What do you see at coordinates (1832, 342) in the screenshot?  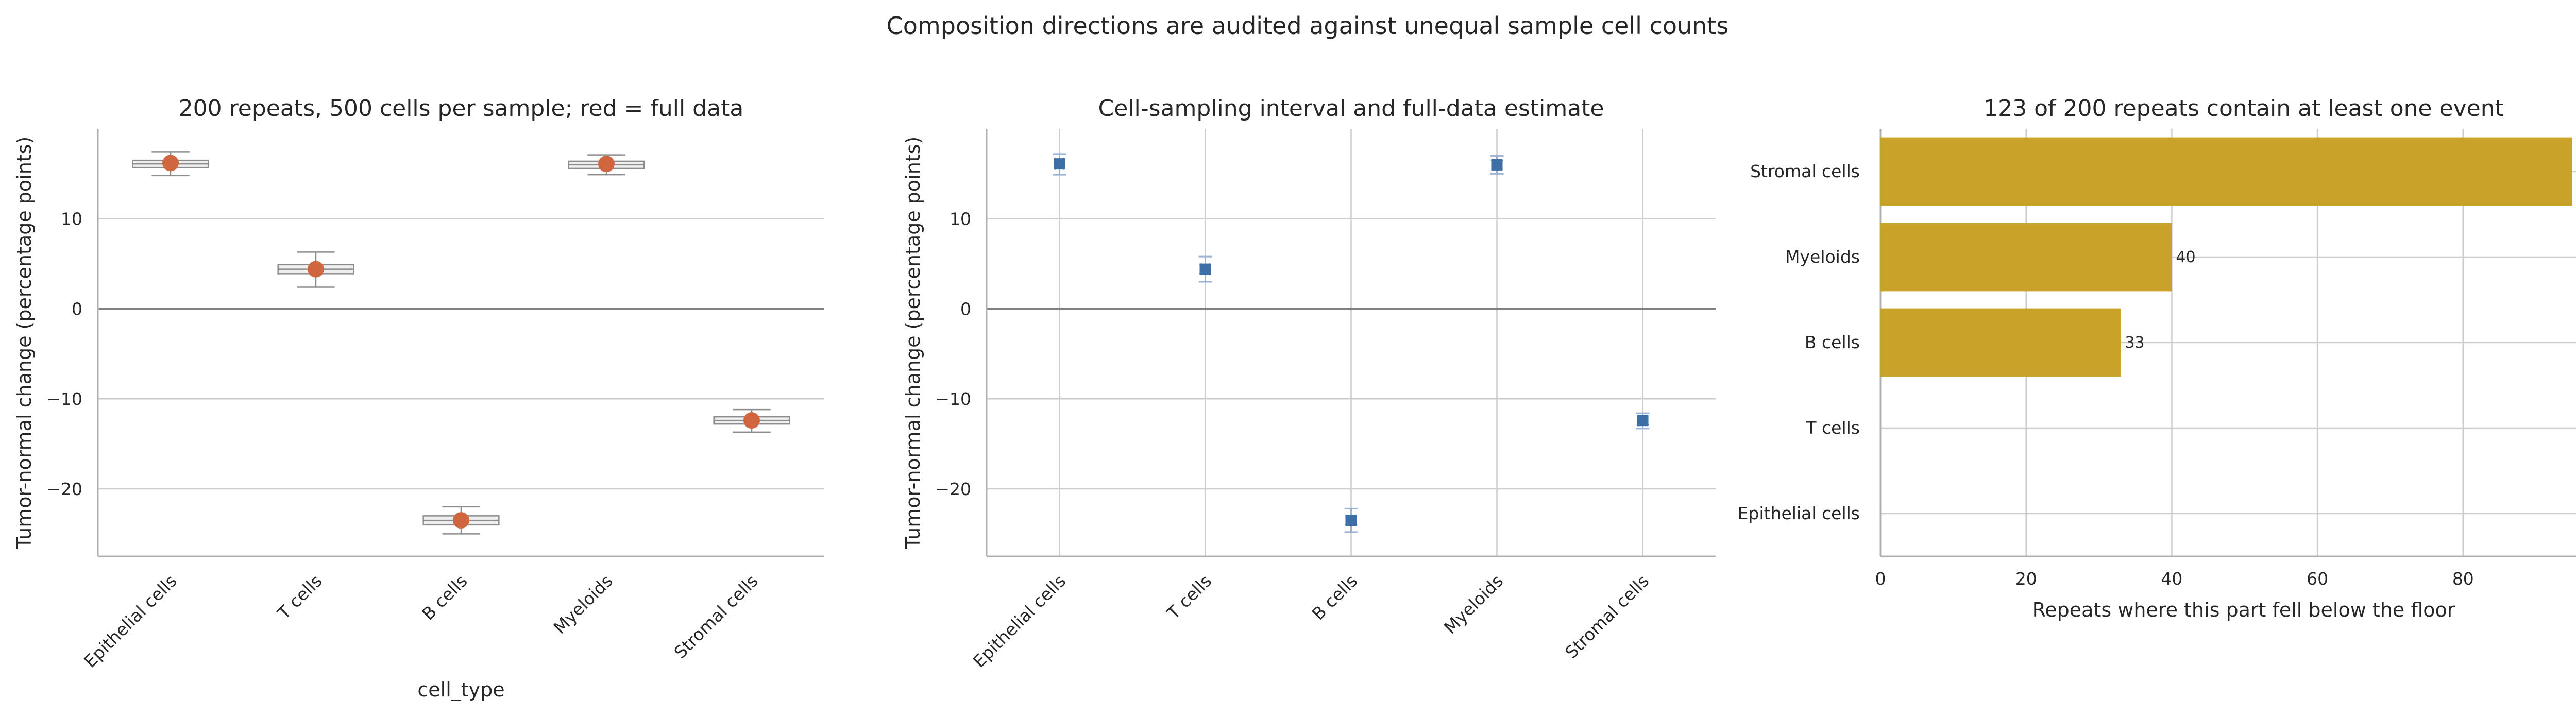 I see `y-tick-label: B cells` at bounding box center [1832, 342].